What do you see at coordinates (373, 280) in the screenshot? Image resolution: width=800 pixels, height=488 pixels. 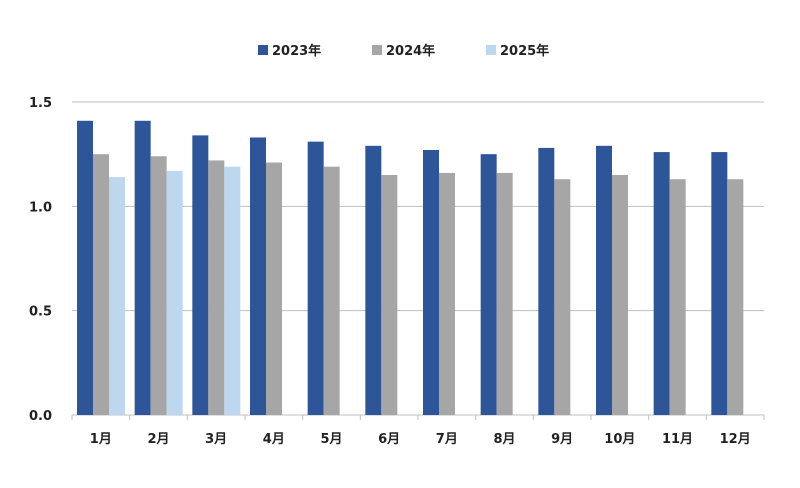 I see `bar-2023年-6月` at bounding box center [373, 280].